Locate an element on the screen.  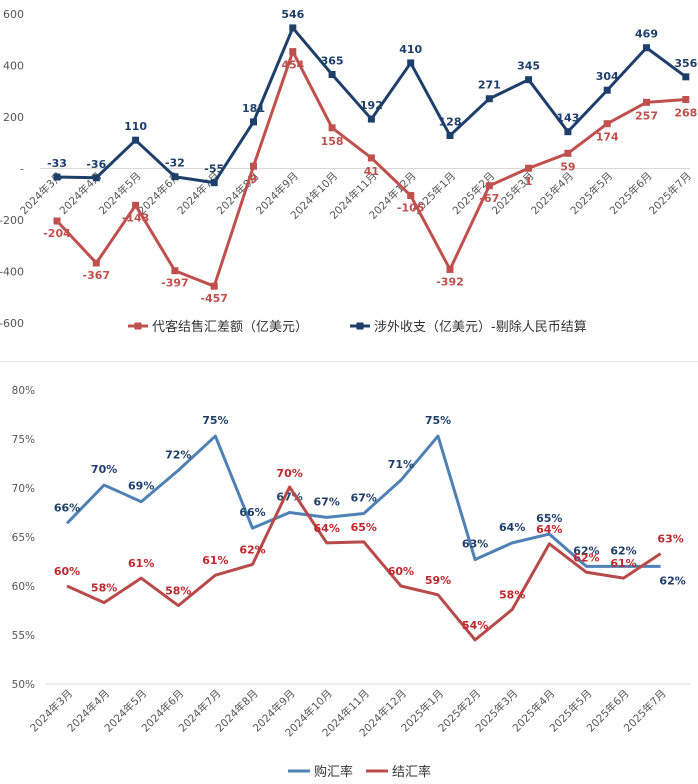
data-label: 75% is located at coordinates (215, 420).